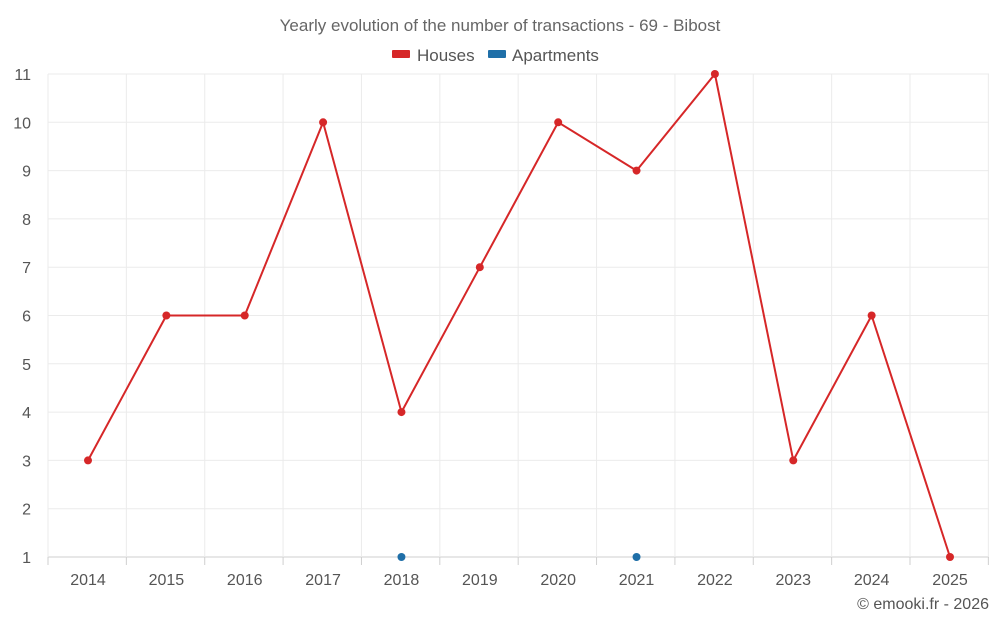  I want to click on x-tick-label: 2015, so click(167, 580).